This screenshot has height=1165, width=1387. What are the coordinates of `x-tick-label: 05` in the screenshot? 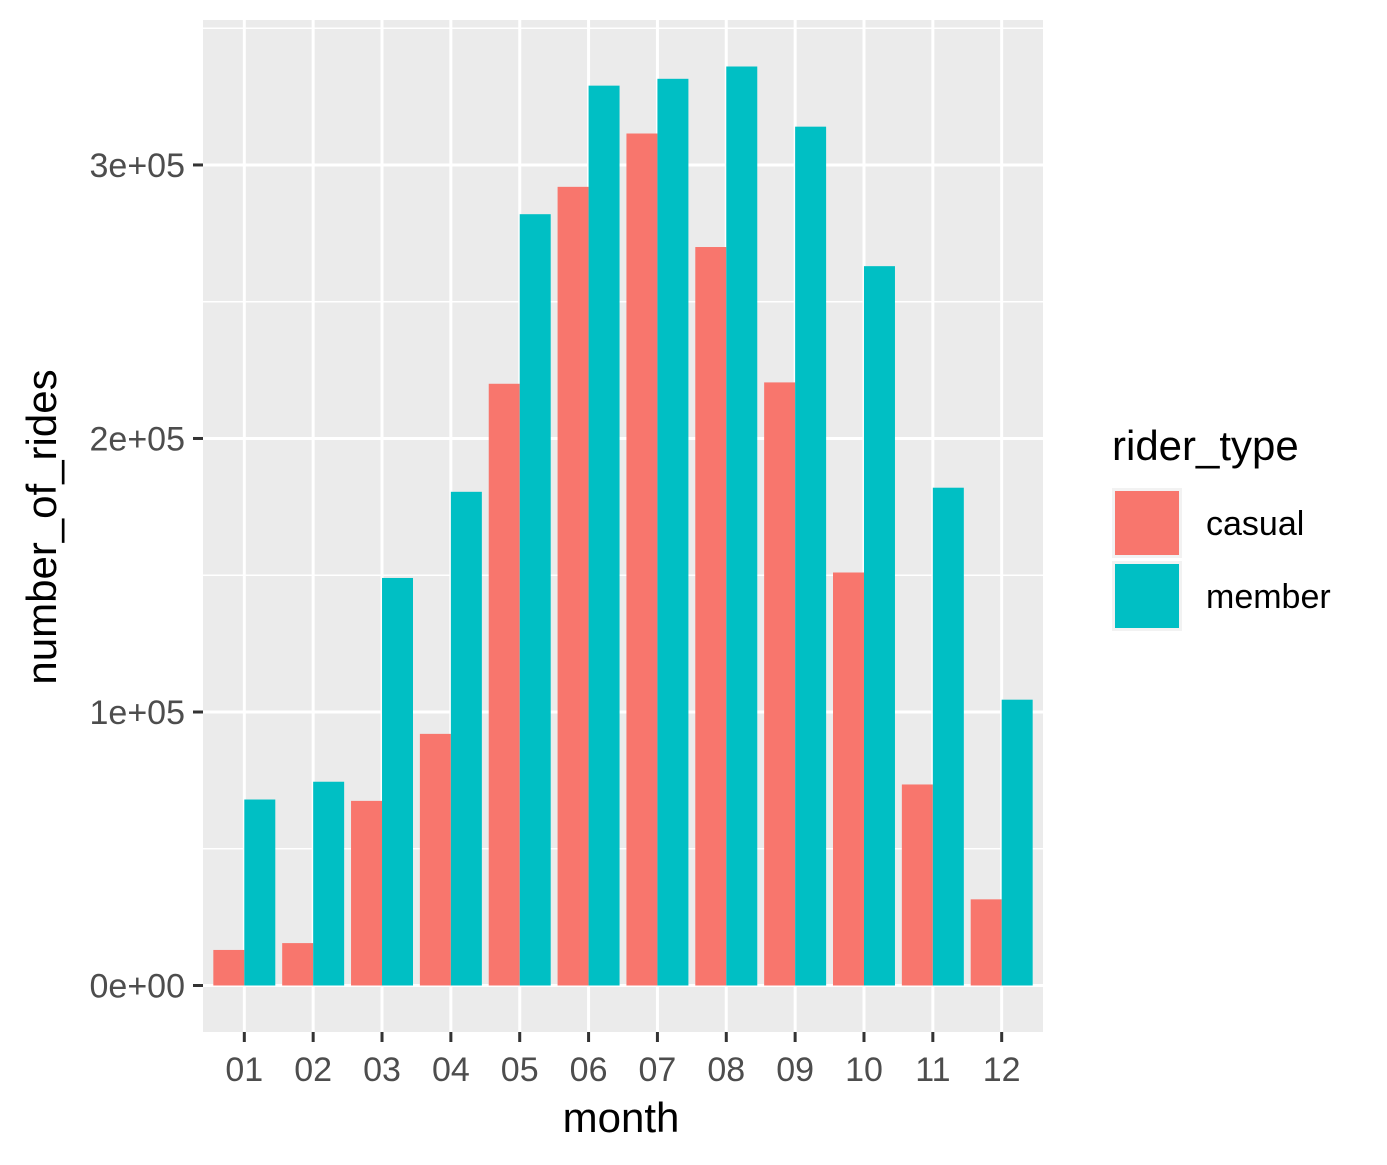 It's located at (520, 1070).